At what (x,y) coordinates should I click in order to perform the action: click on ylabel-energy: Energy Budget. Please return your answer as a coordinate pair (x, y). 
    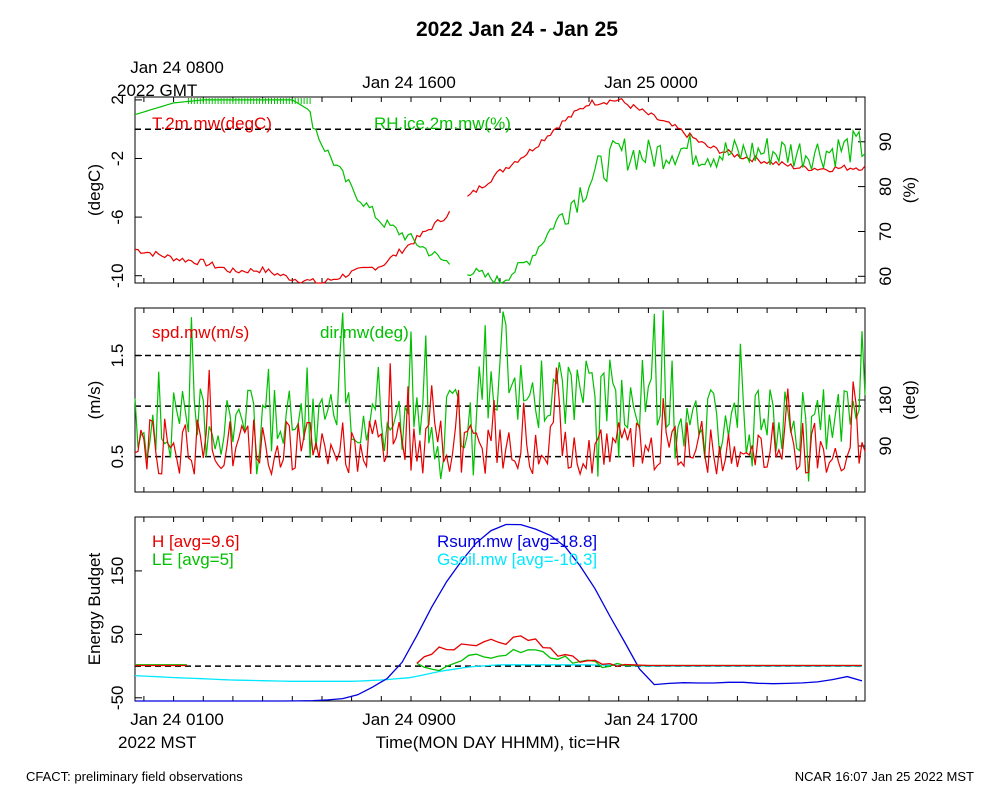
    Looking at the image, I should click on (94, 608).